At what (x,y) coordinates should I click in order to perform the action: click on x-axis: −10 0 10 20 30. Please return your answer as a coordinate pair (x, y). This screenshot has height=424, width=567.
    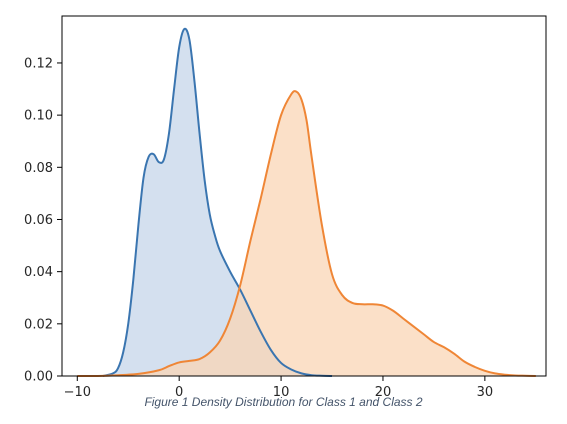
    Looking at the image, I should click on (279, 388).